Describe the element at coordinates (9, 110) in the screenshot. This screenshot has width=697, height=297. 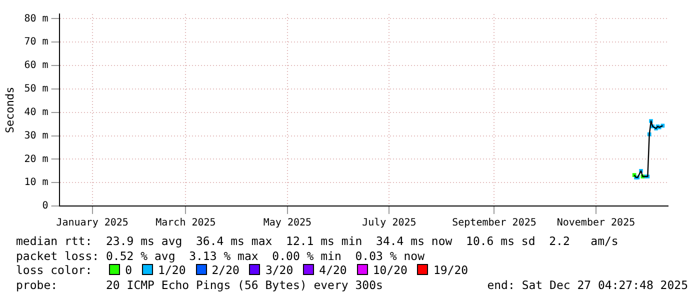
I see `y-axis-title: Seconds` at that location.